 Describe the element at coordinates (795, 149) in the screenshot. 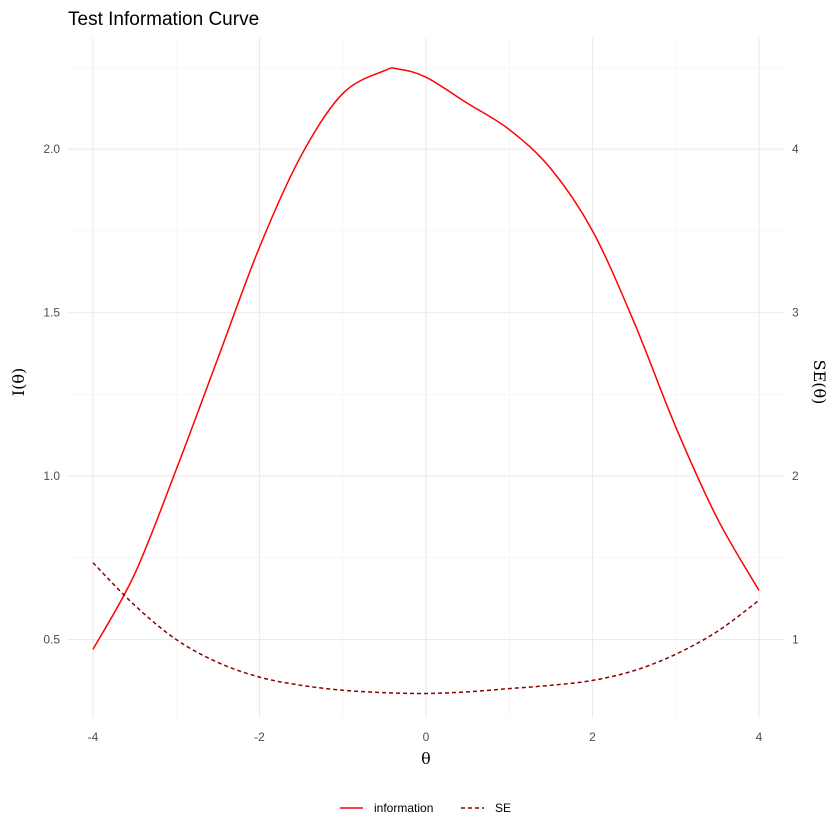

I see `y-right-tick-label: 4` at that location.